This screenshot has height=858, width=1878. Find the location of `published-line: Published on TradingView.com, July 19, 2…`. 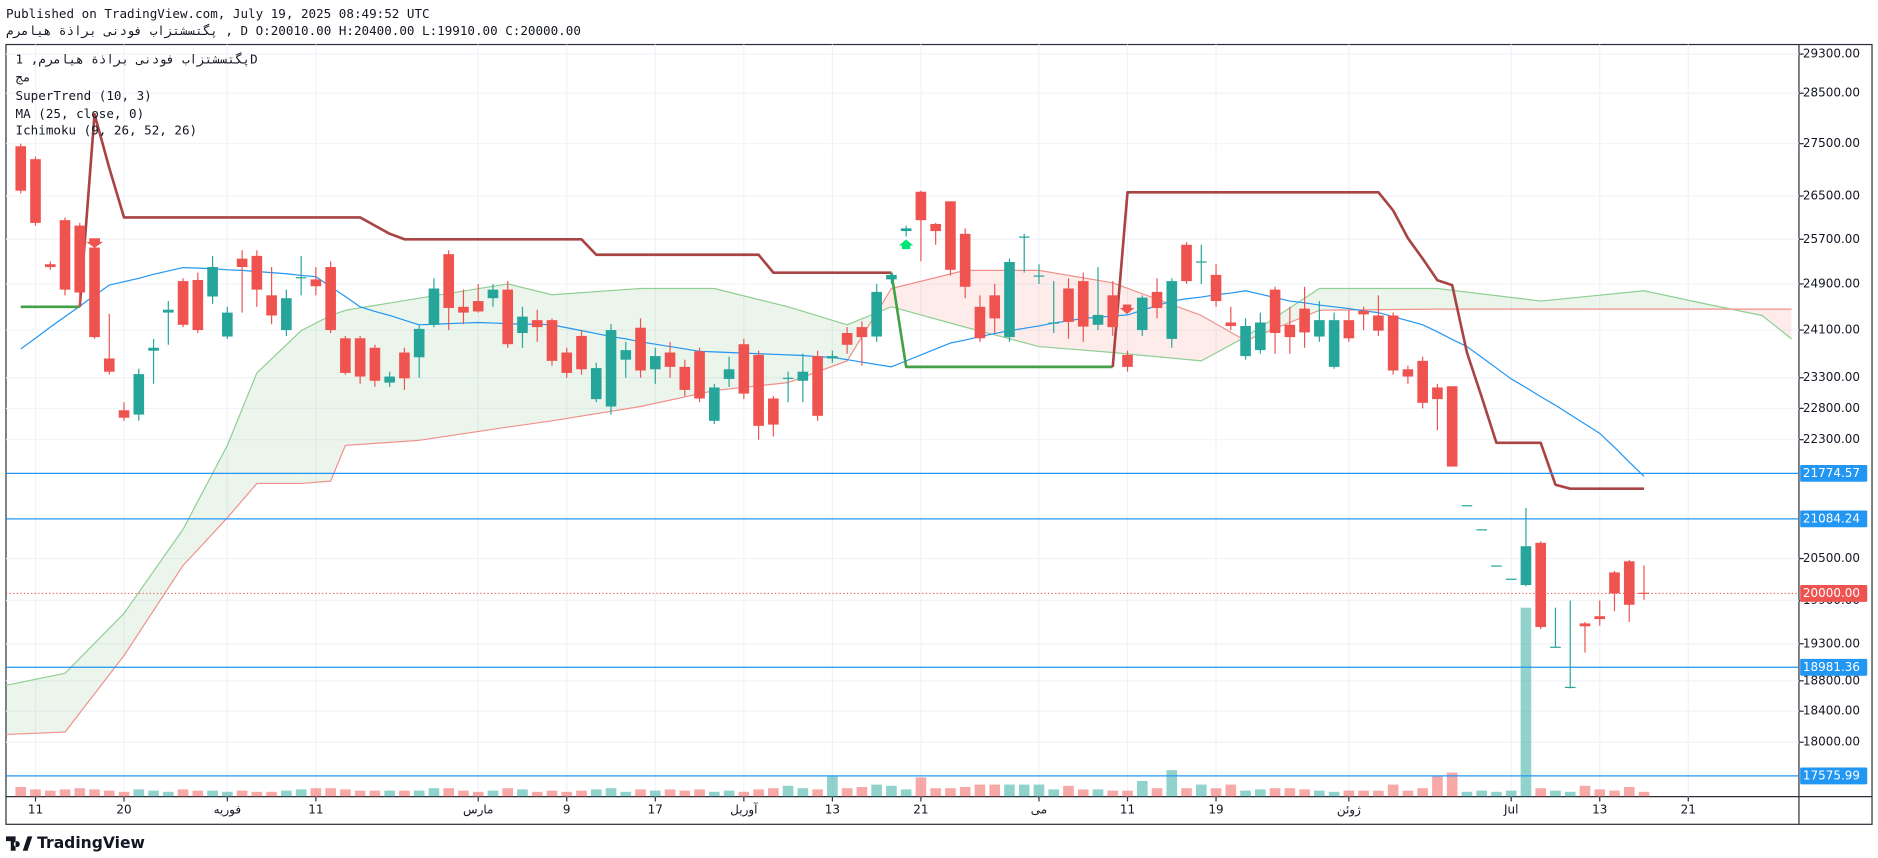

published-line: Published on TradingView.com, July 19, 2… is located at coordinates (218, 13).